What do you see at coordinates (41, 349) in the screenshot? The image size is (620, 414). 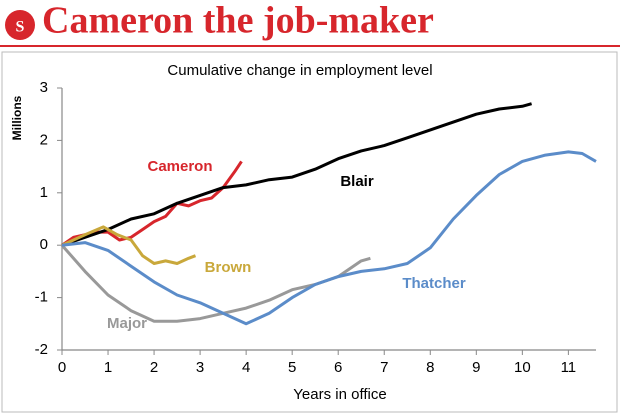 I see `y-tick-label: -2` at bounding box center [41, 349].